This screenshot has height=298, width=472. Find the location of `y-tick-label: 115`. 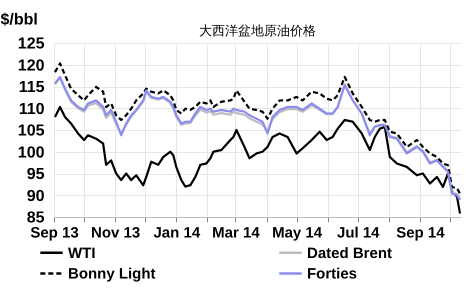

y-tick-label: 115 is located at coordinates (31, 87).